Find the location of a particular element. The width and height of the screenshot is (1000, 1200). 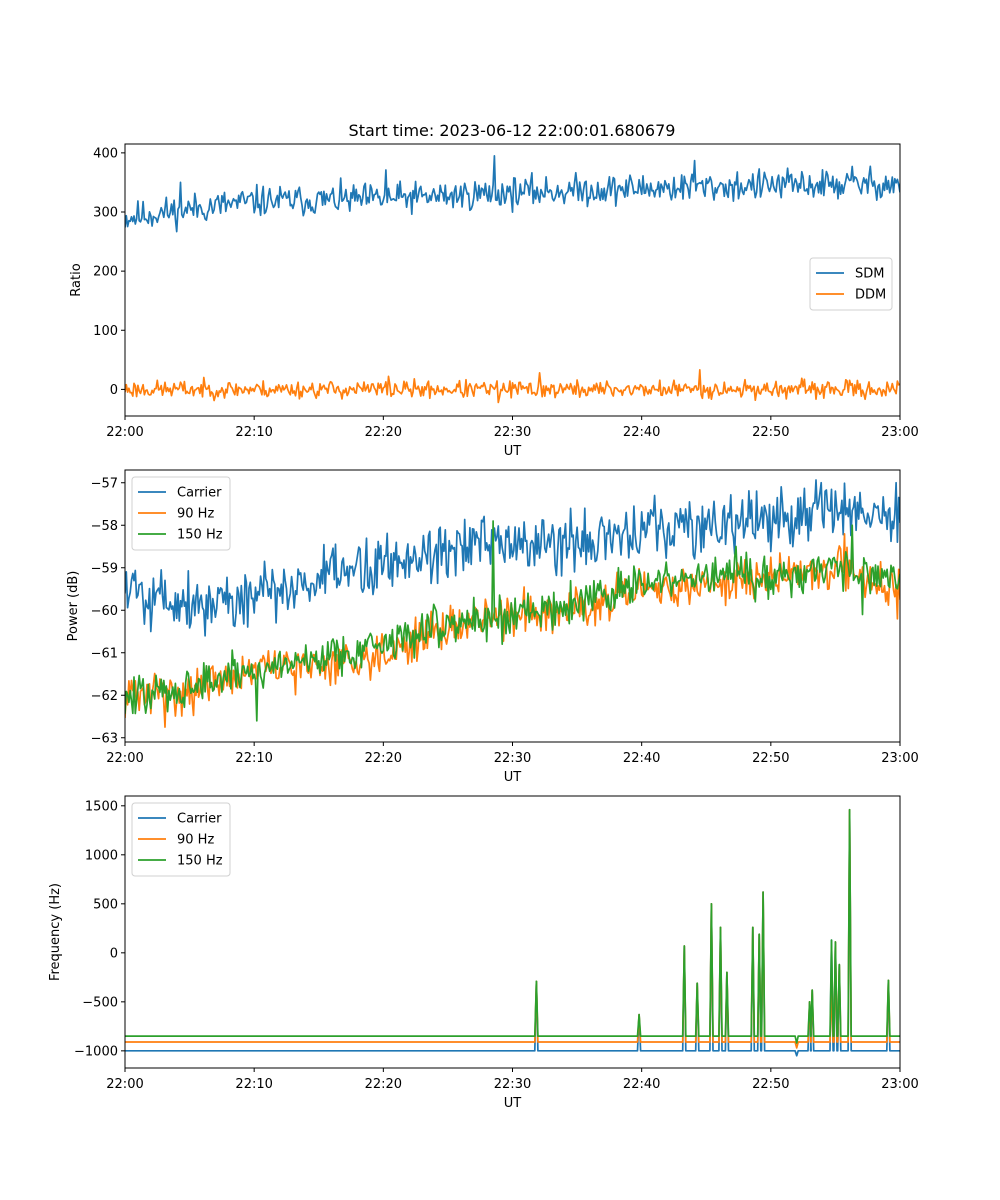

y-axis-label: Power (dB) is located at coordinates (73, 606).